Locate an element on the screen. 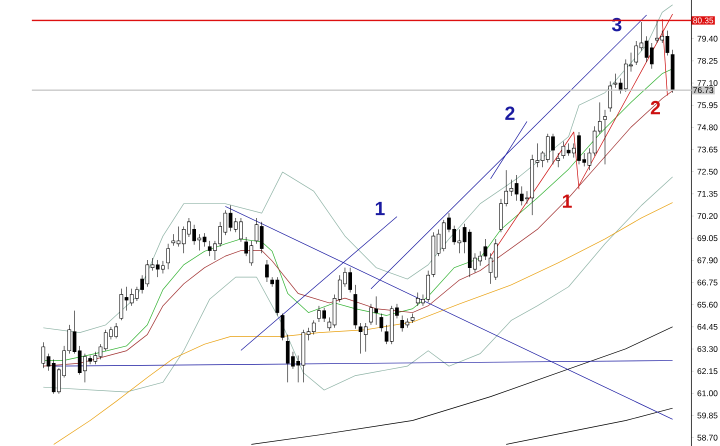  y-tick-label: 61.00 is located at coordinates (708, 393).